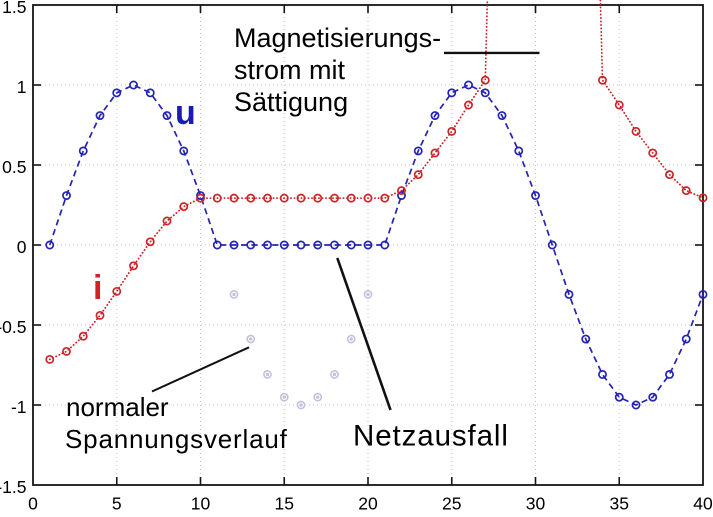 The width and height of the screenshot is (713, 517). I want to click on svg-text: u, so click(185, 113).